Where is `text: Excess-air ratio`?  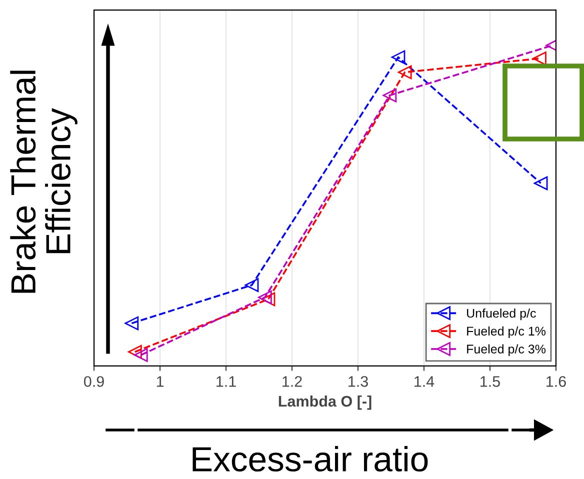 text: Excess-air ratio is located at coordinates (310, 459).